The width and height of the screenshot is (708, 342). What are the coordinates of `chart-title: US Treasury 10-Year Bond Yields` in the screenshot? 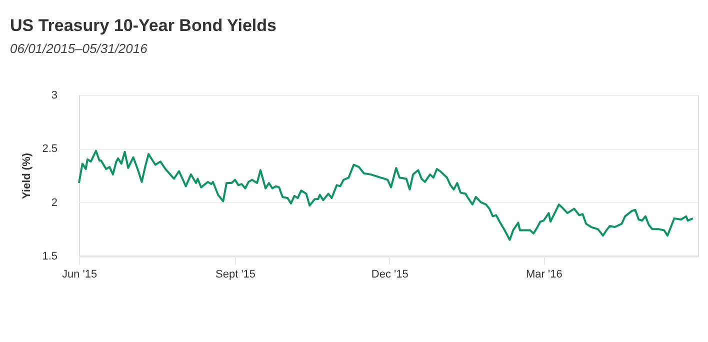 It's located at (143, 25).